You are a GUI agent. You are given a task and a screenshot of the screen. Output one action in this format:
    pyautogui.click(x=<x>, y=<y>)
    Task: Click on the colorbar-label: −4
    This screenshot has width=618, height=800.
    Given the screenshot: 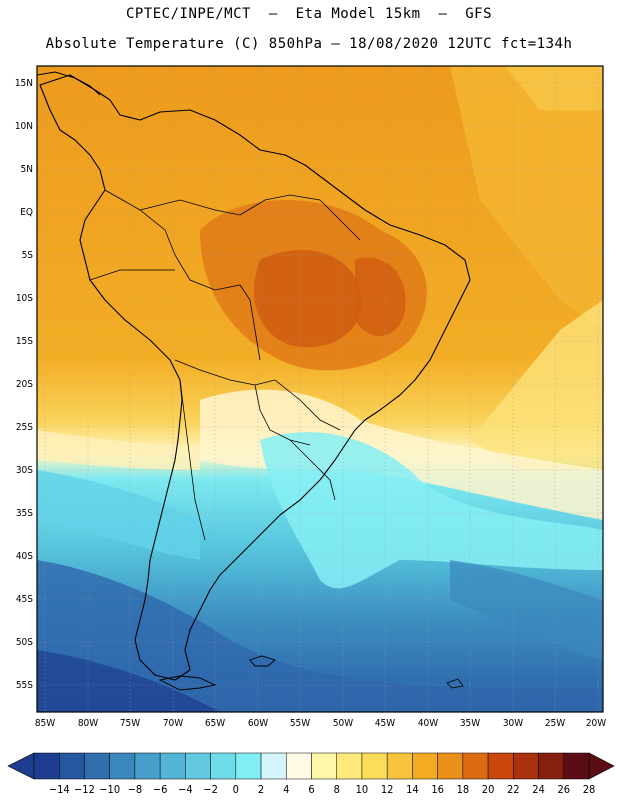 What is the action you would take?
    pyautogui.click(x=185, y=789)
    